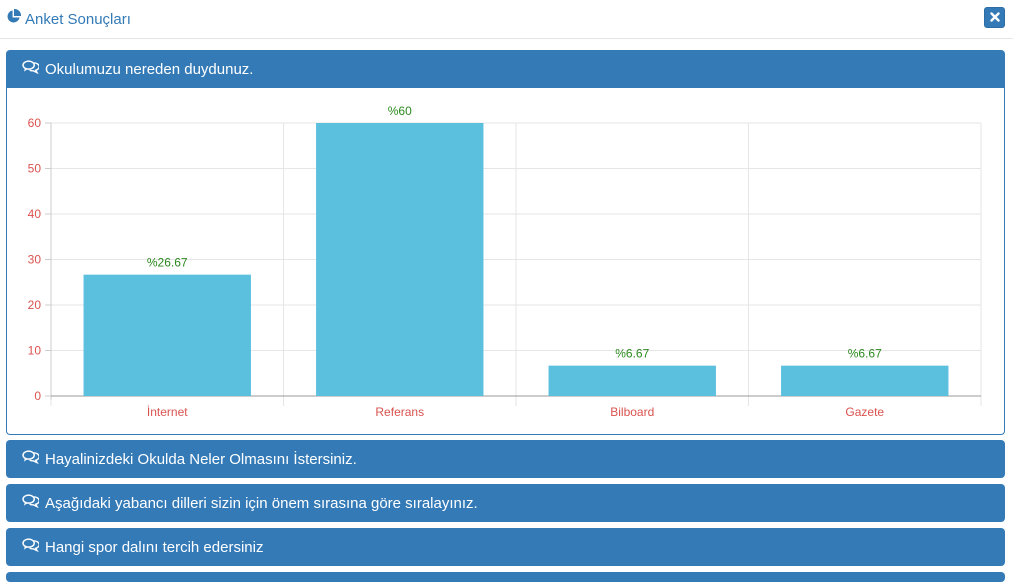  I want to click on y-tick-label: 10, so click(35, 351).